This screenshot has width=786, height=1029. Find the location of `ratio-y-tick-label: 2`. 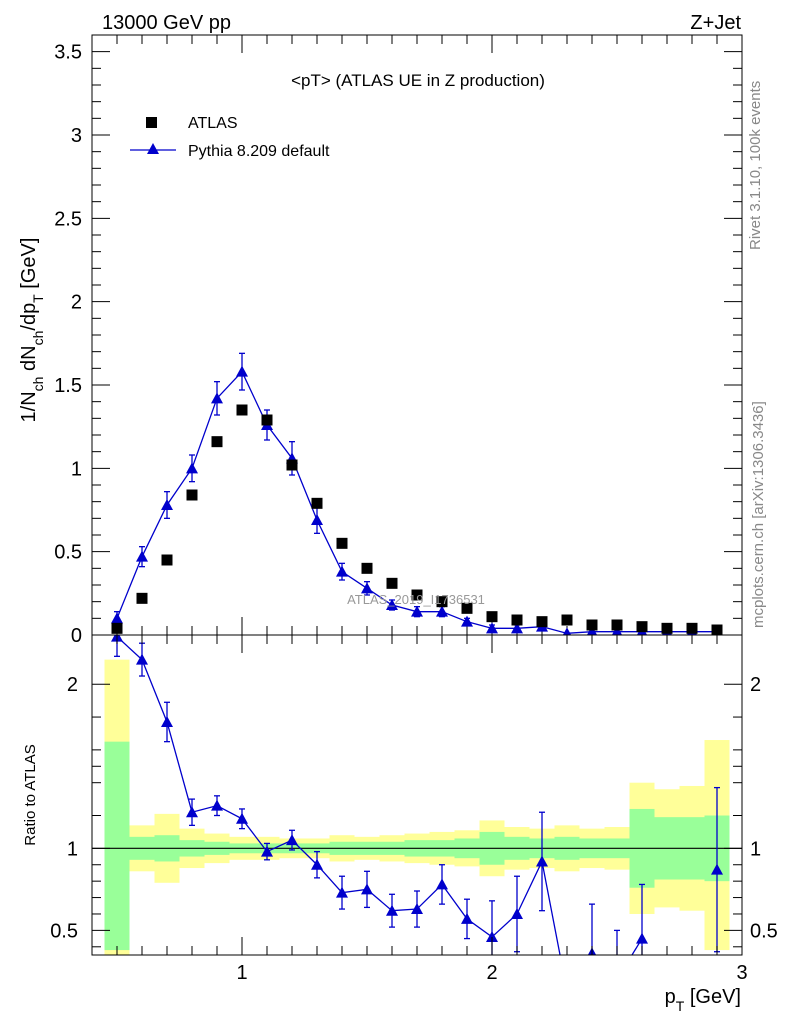

ratio-y-tick-label: 2 is located at coordinates (72, 685).